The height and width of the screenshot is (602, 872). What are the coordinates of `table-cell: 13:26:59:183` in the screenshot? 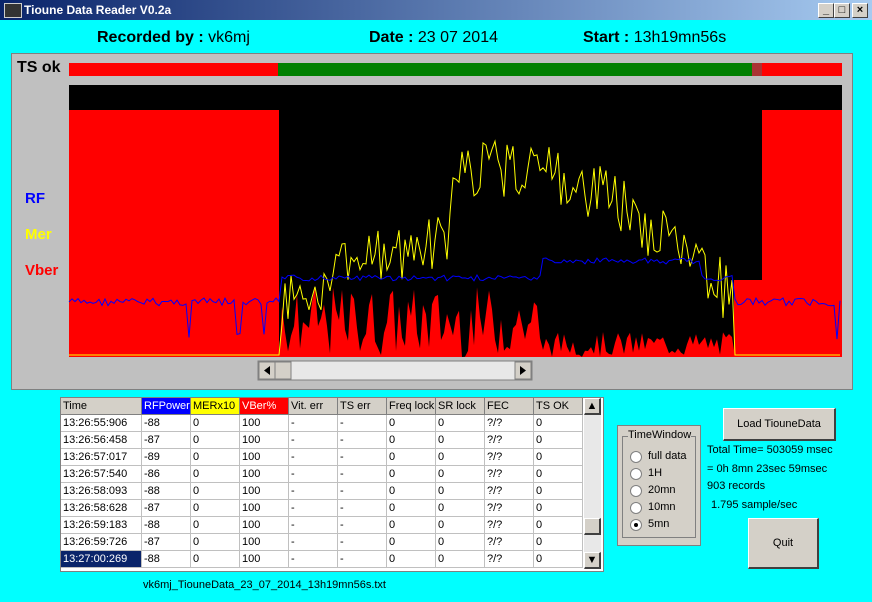 It's located at (101, 525).